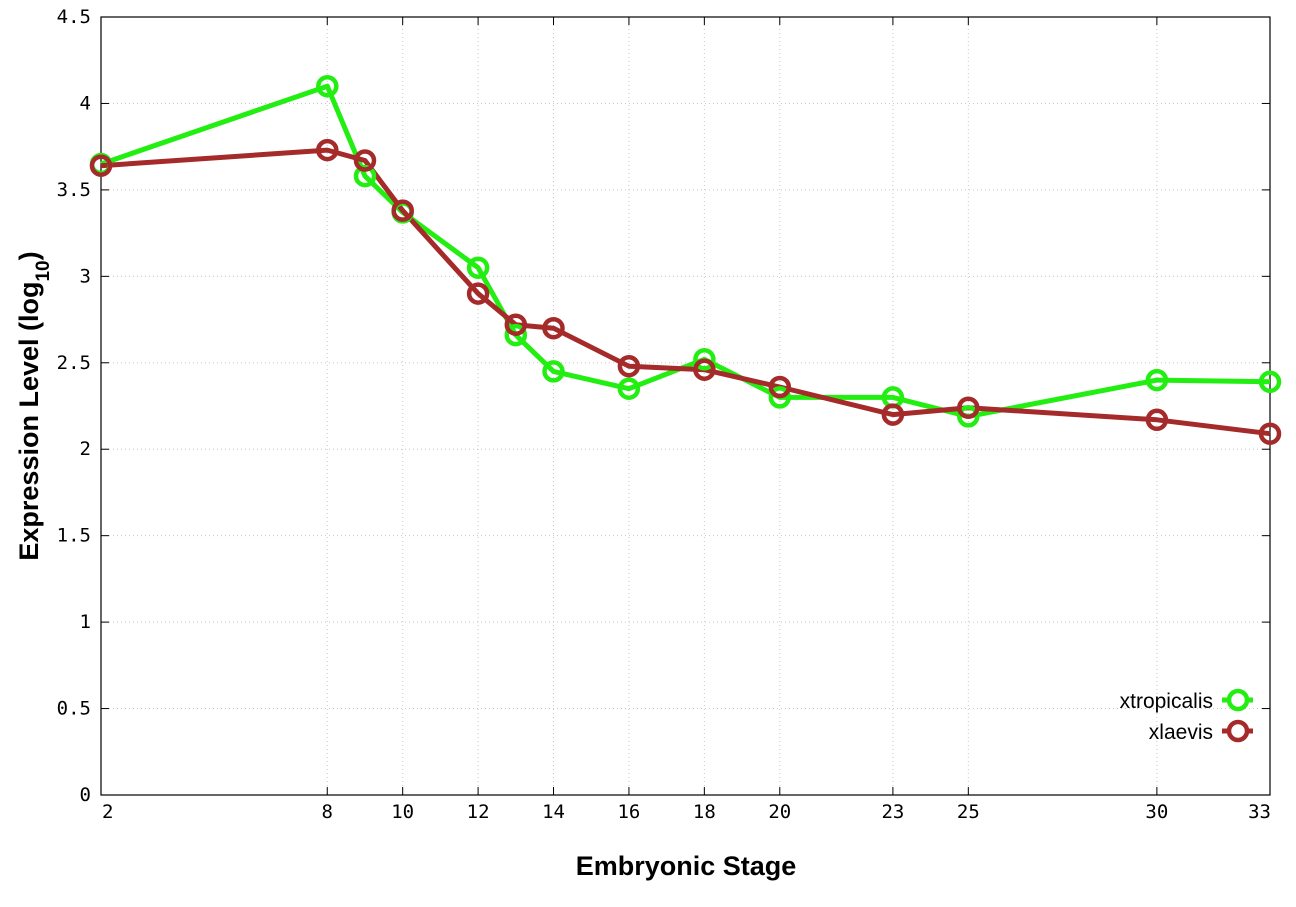  Describe the element at coordinates (779, 812) in the screenshot. I see `x-tick-label: 20` at that location.